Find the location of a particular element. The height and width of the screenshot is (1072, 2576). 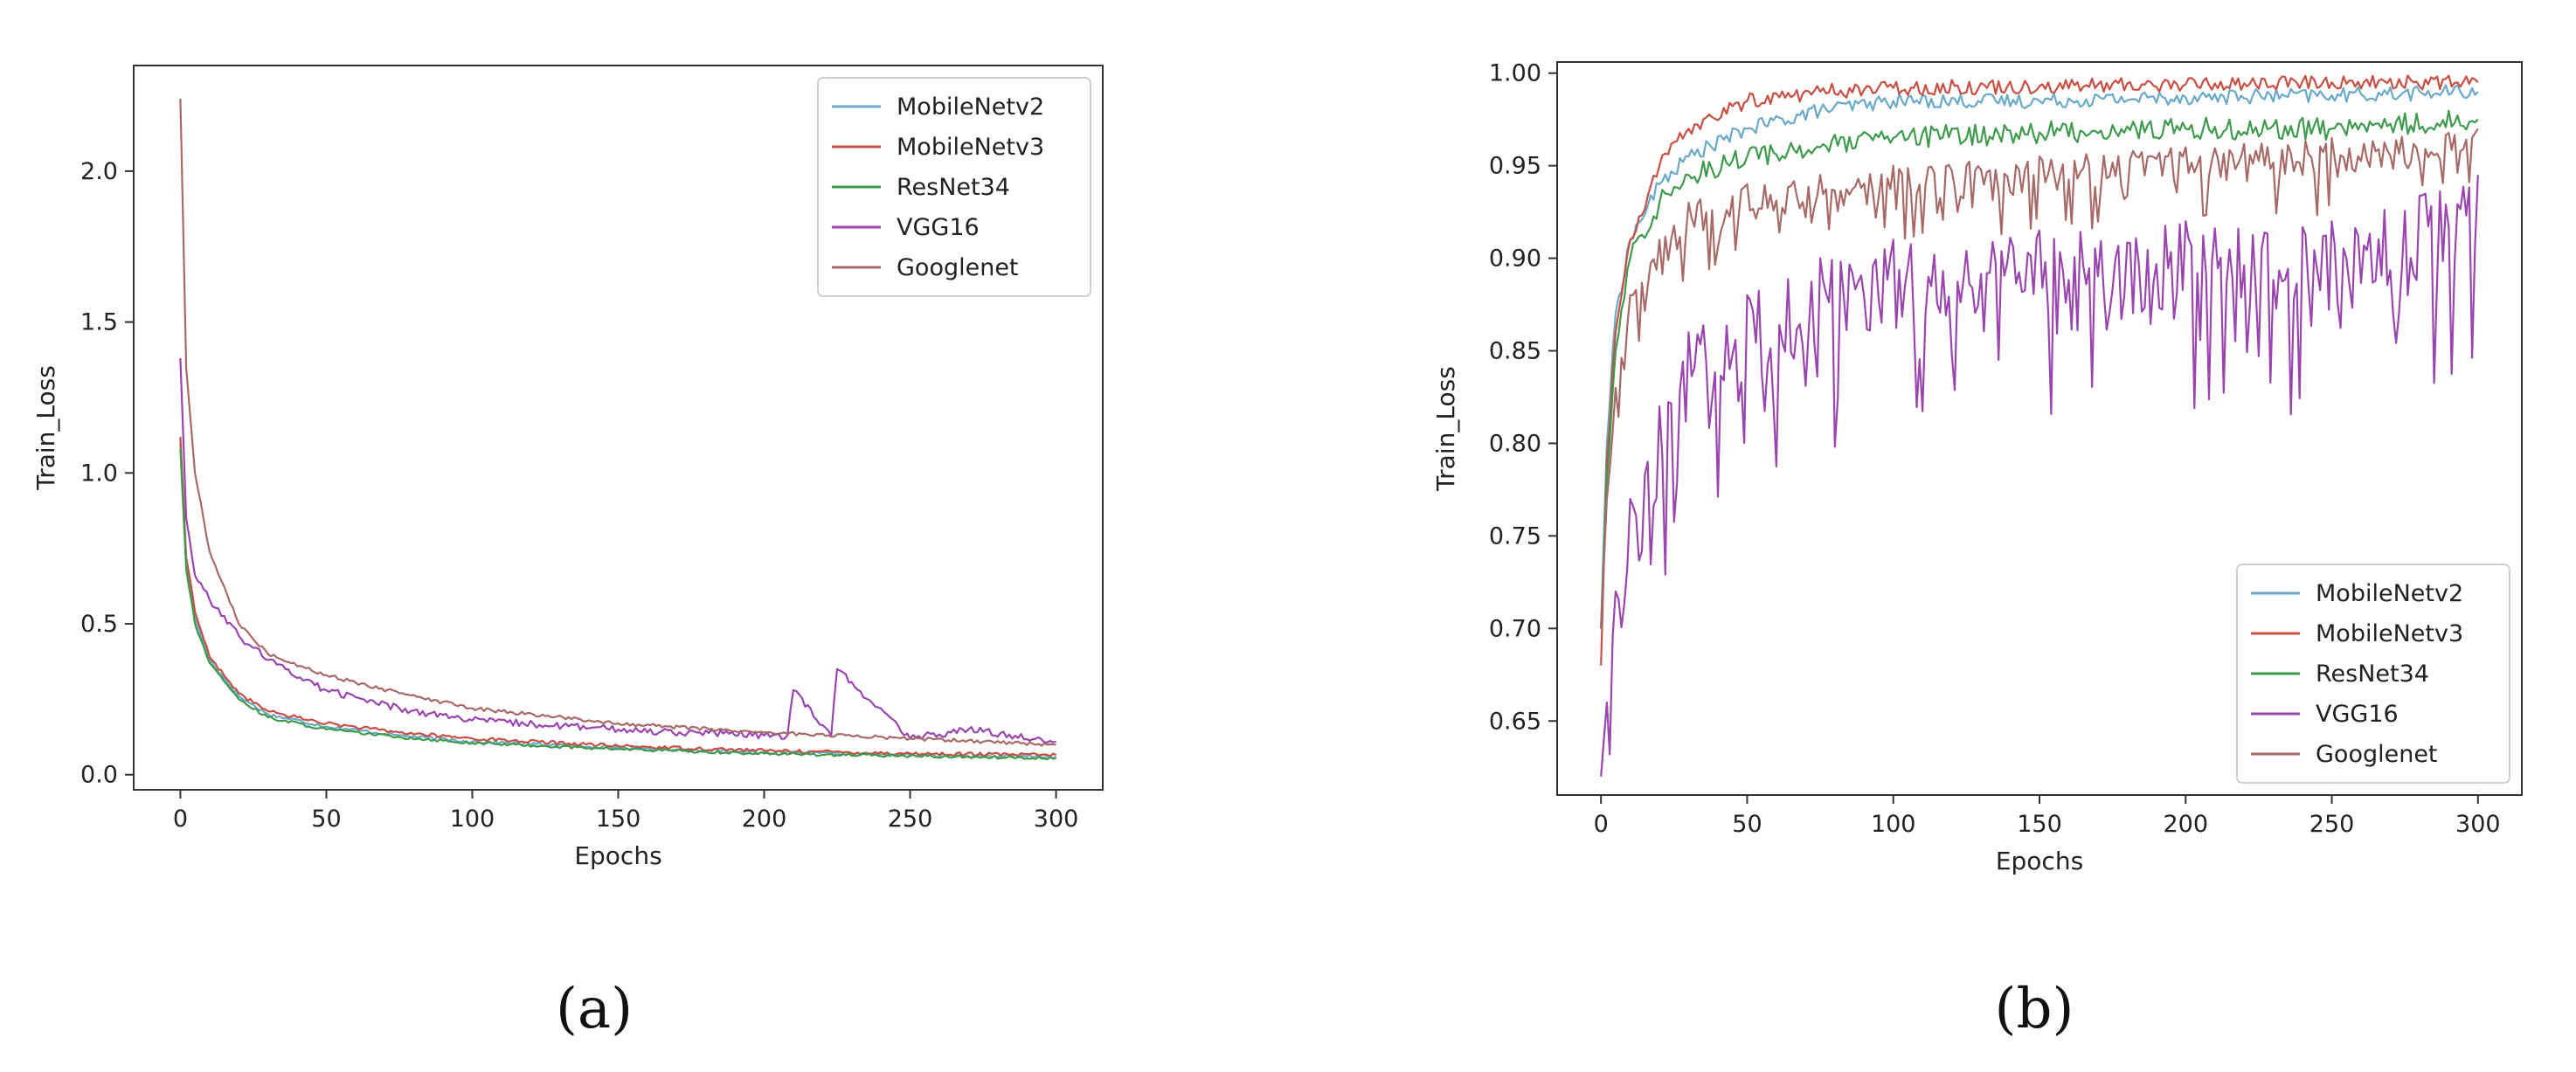

caption-b: (b) is located at coordinates (2034, 1009).